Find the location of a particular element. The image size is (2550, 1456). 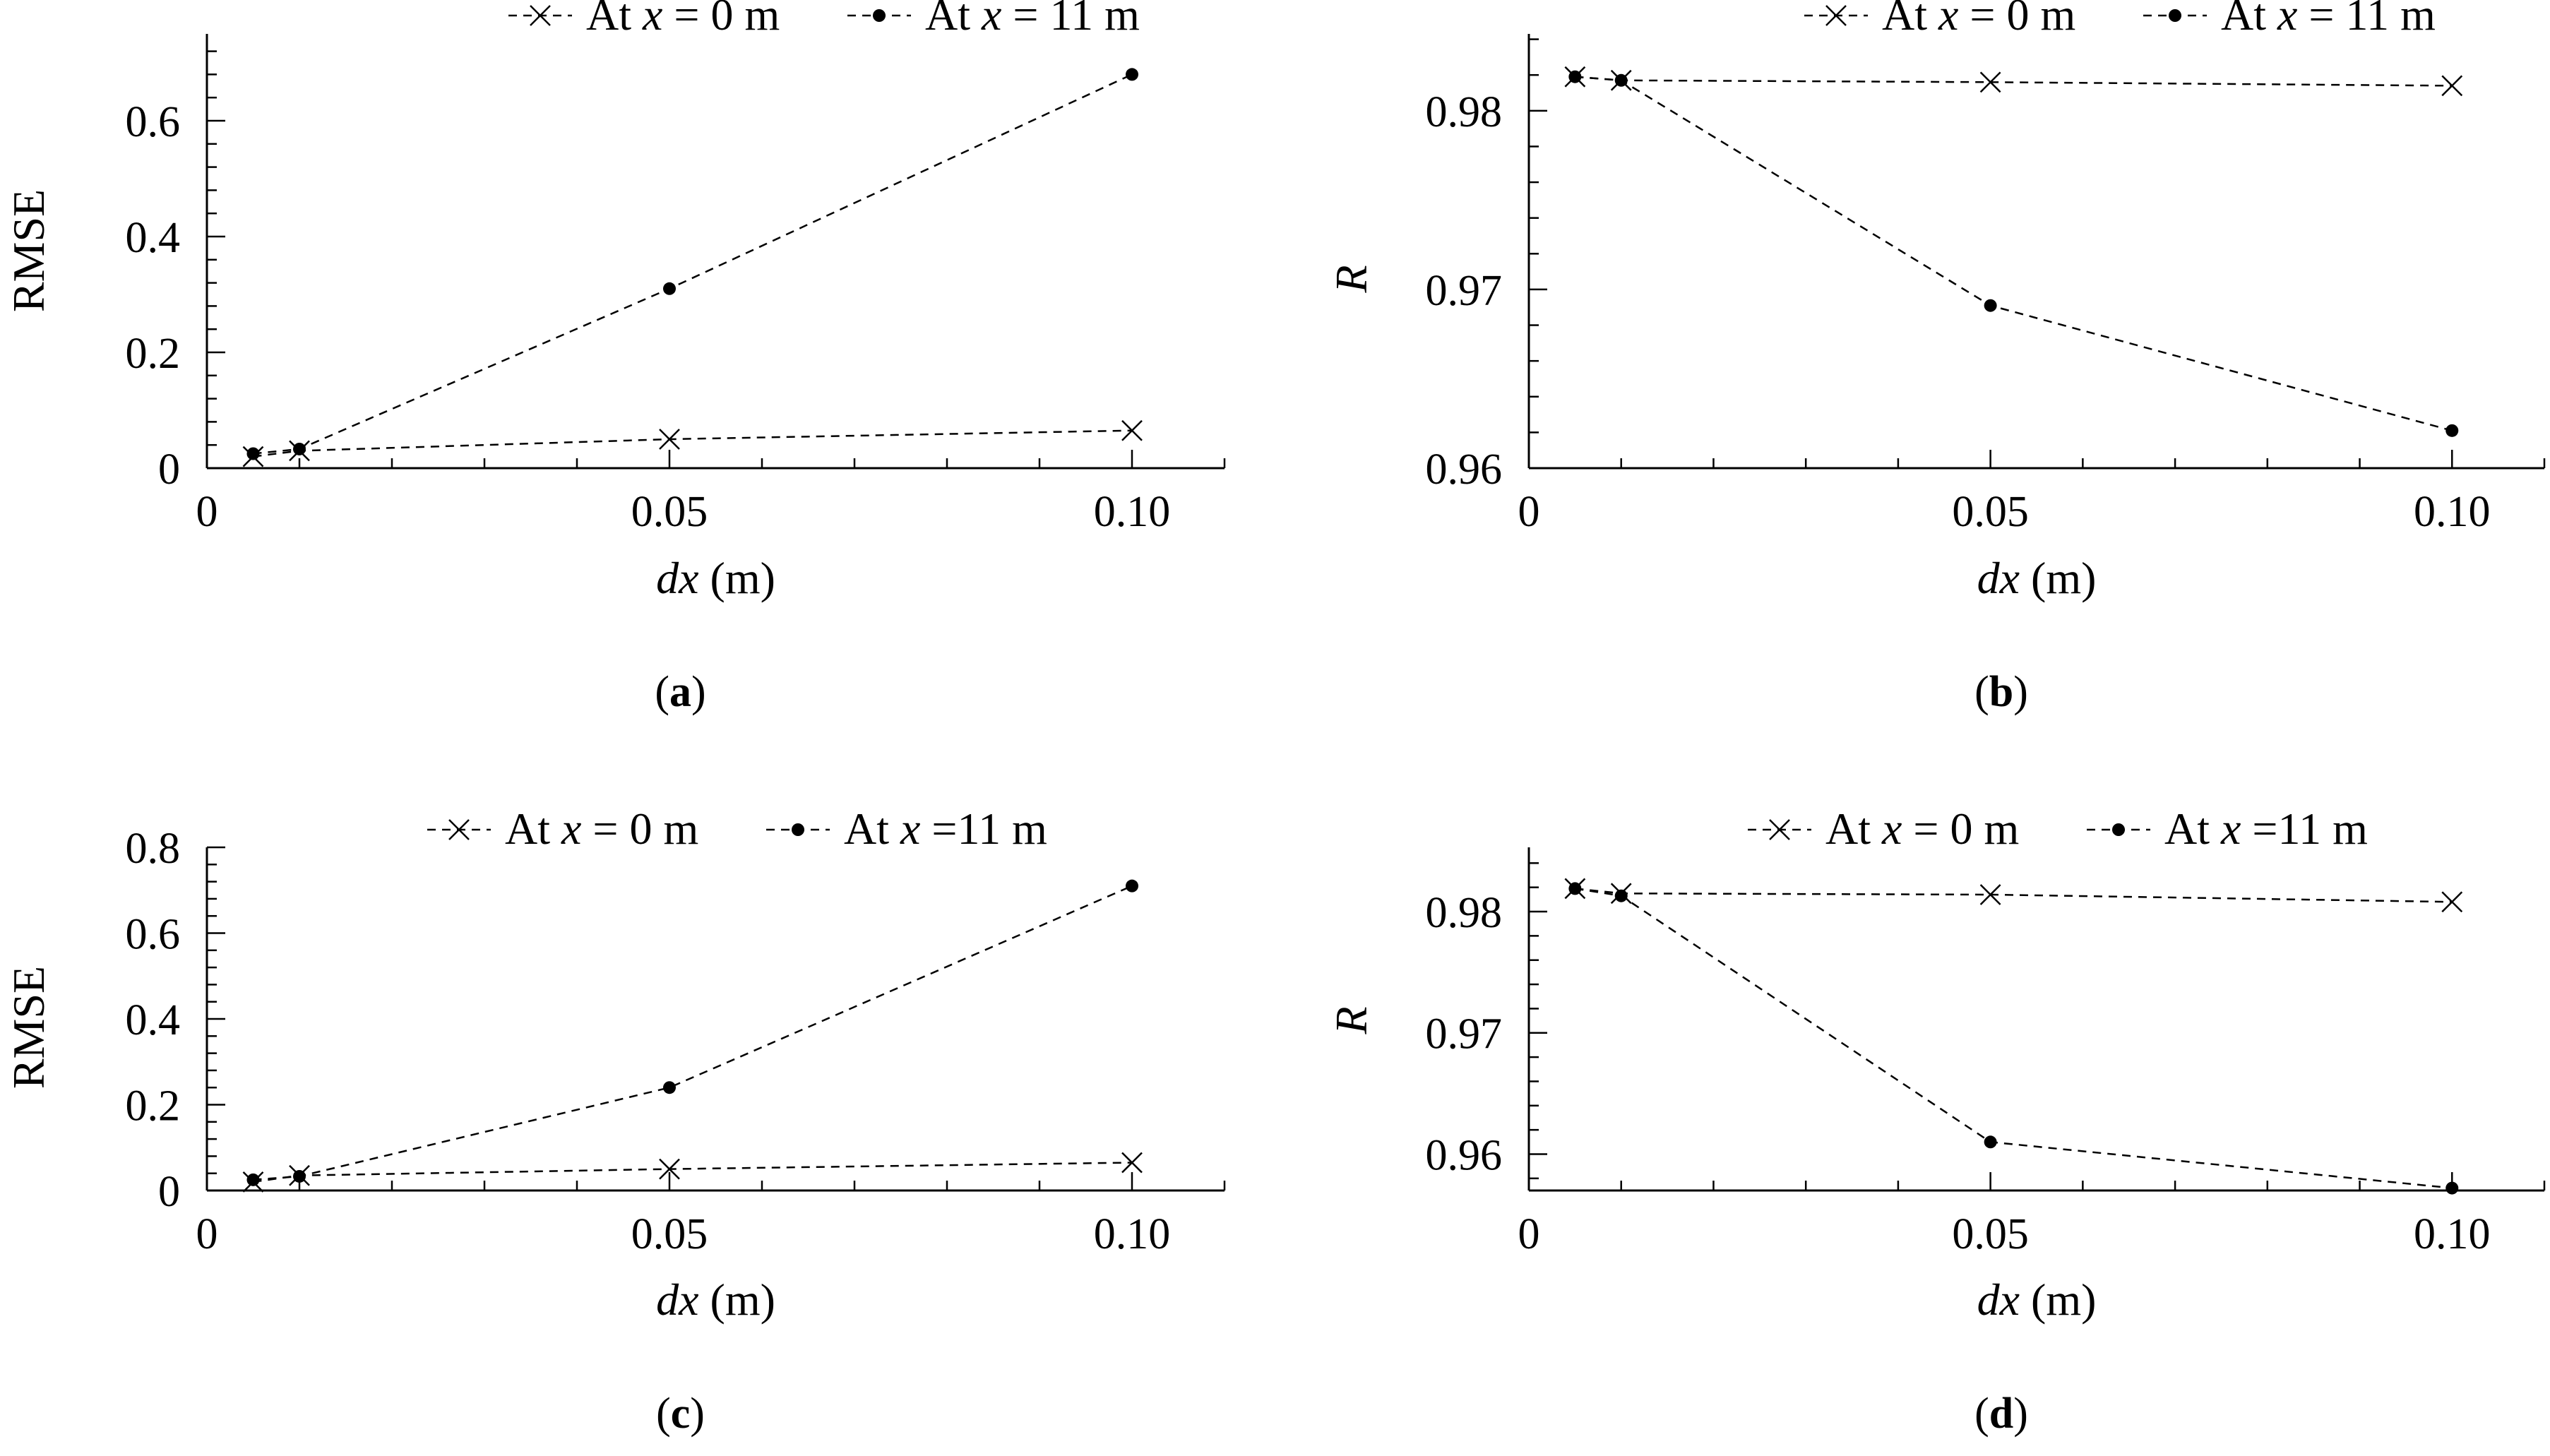

legend: At x = 0 m At x = 11 m is located at coordinates (824, 20).